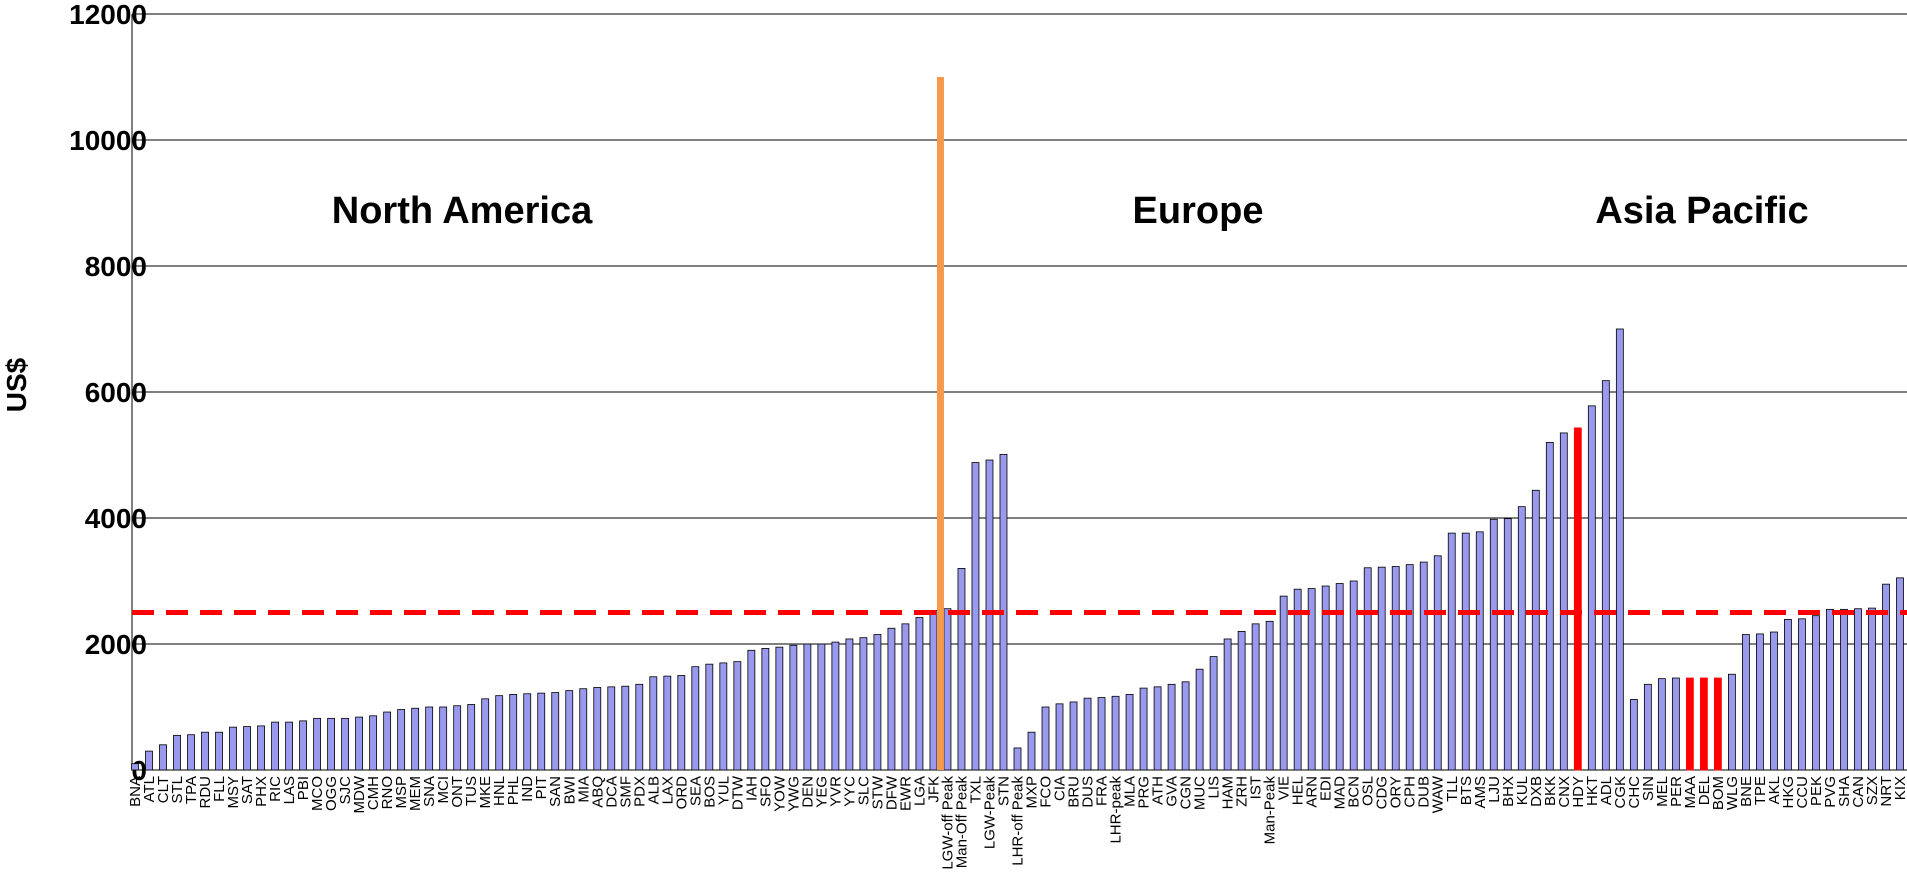 The width and height of the screenshot is (1907, 886). I want to click on x-tick-label: MUC, so click(1200, 793).